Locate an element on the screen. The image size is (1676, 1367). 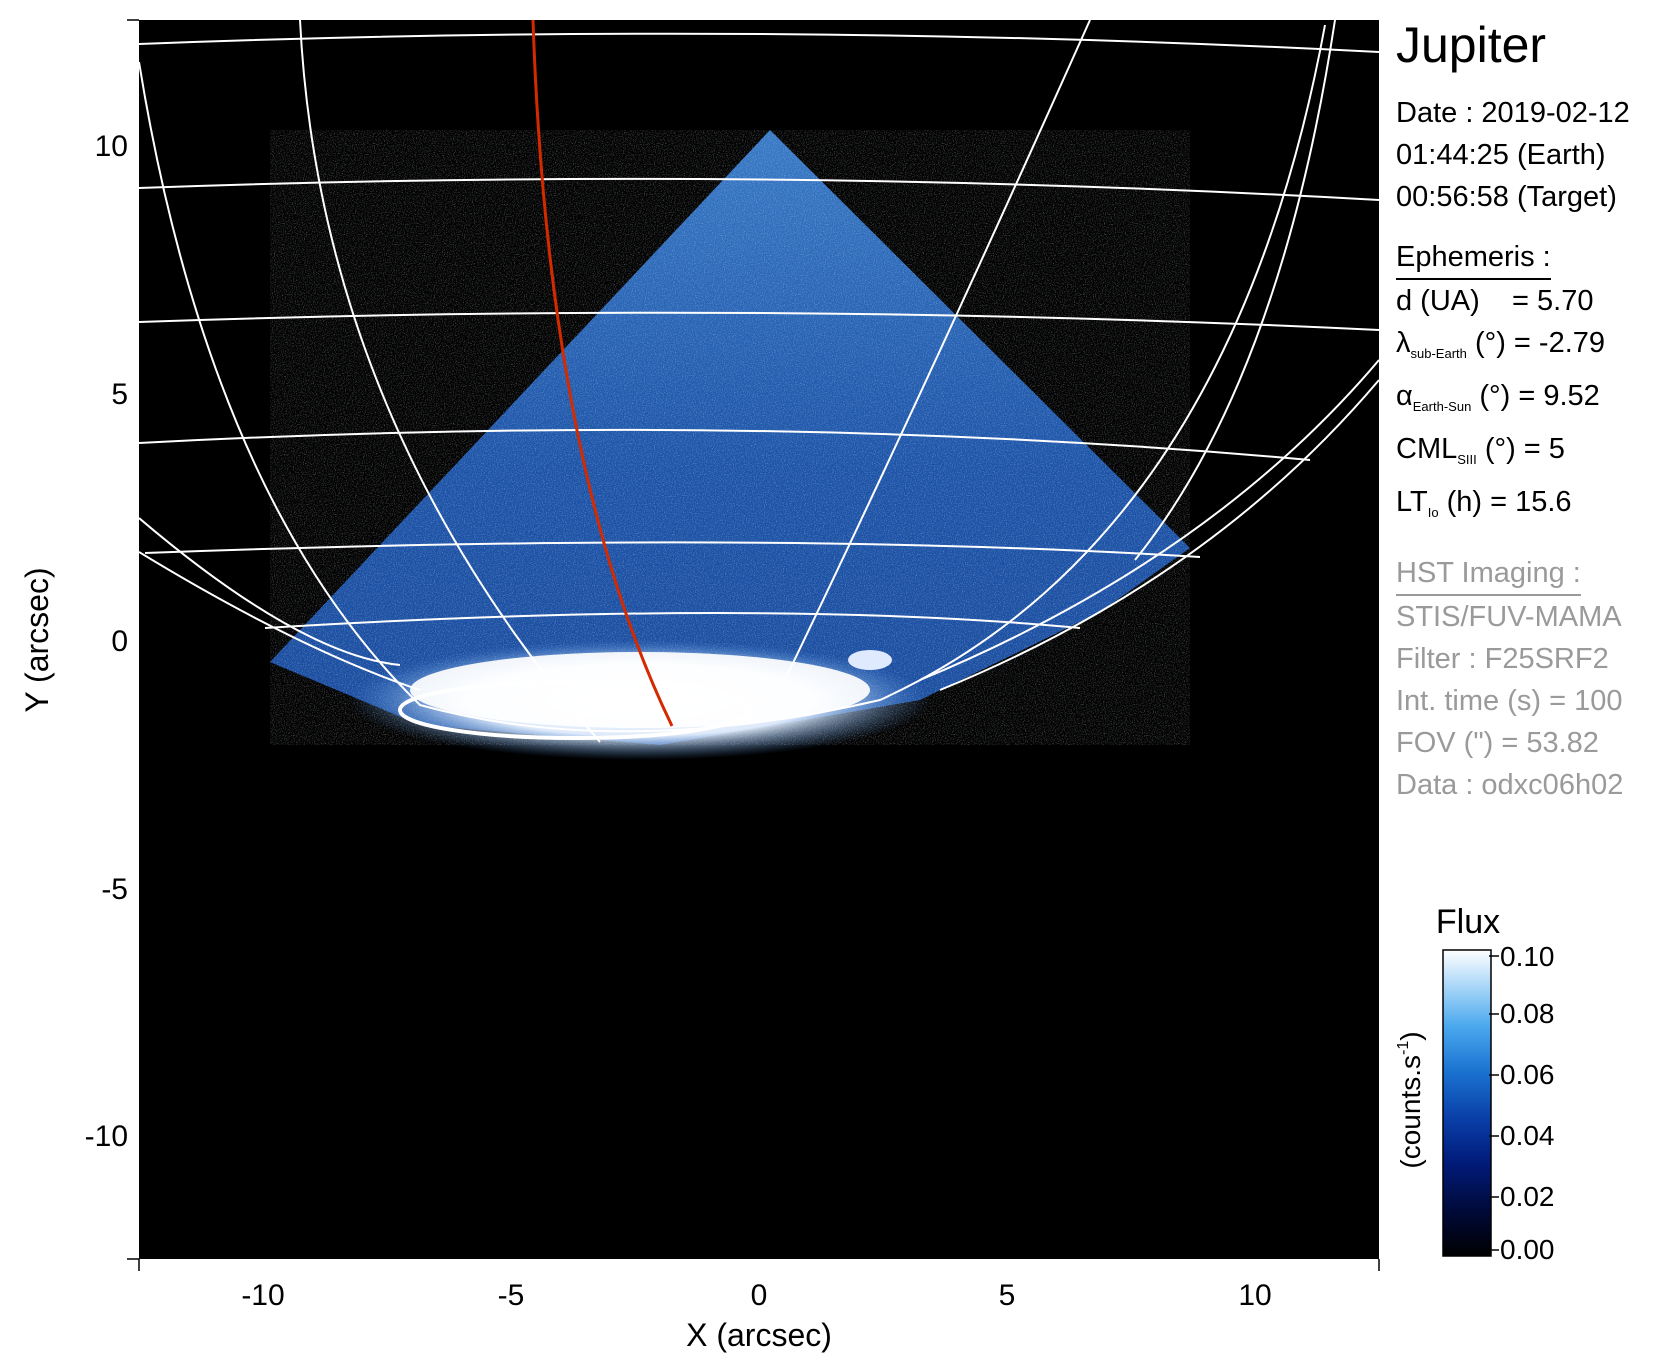
aurora-oval is located at coordinates (575, 710).